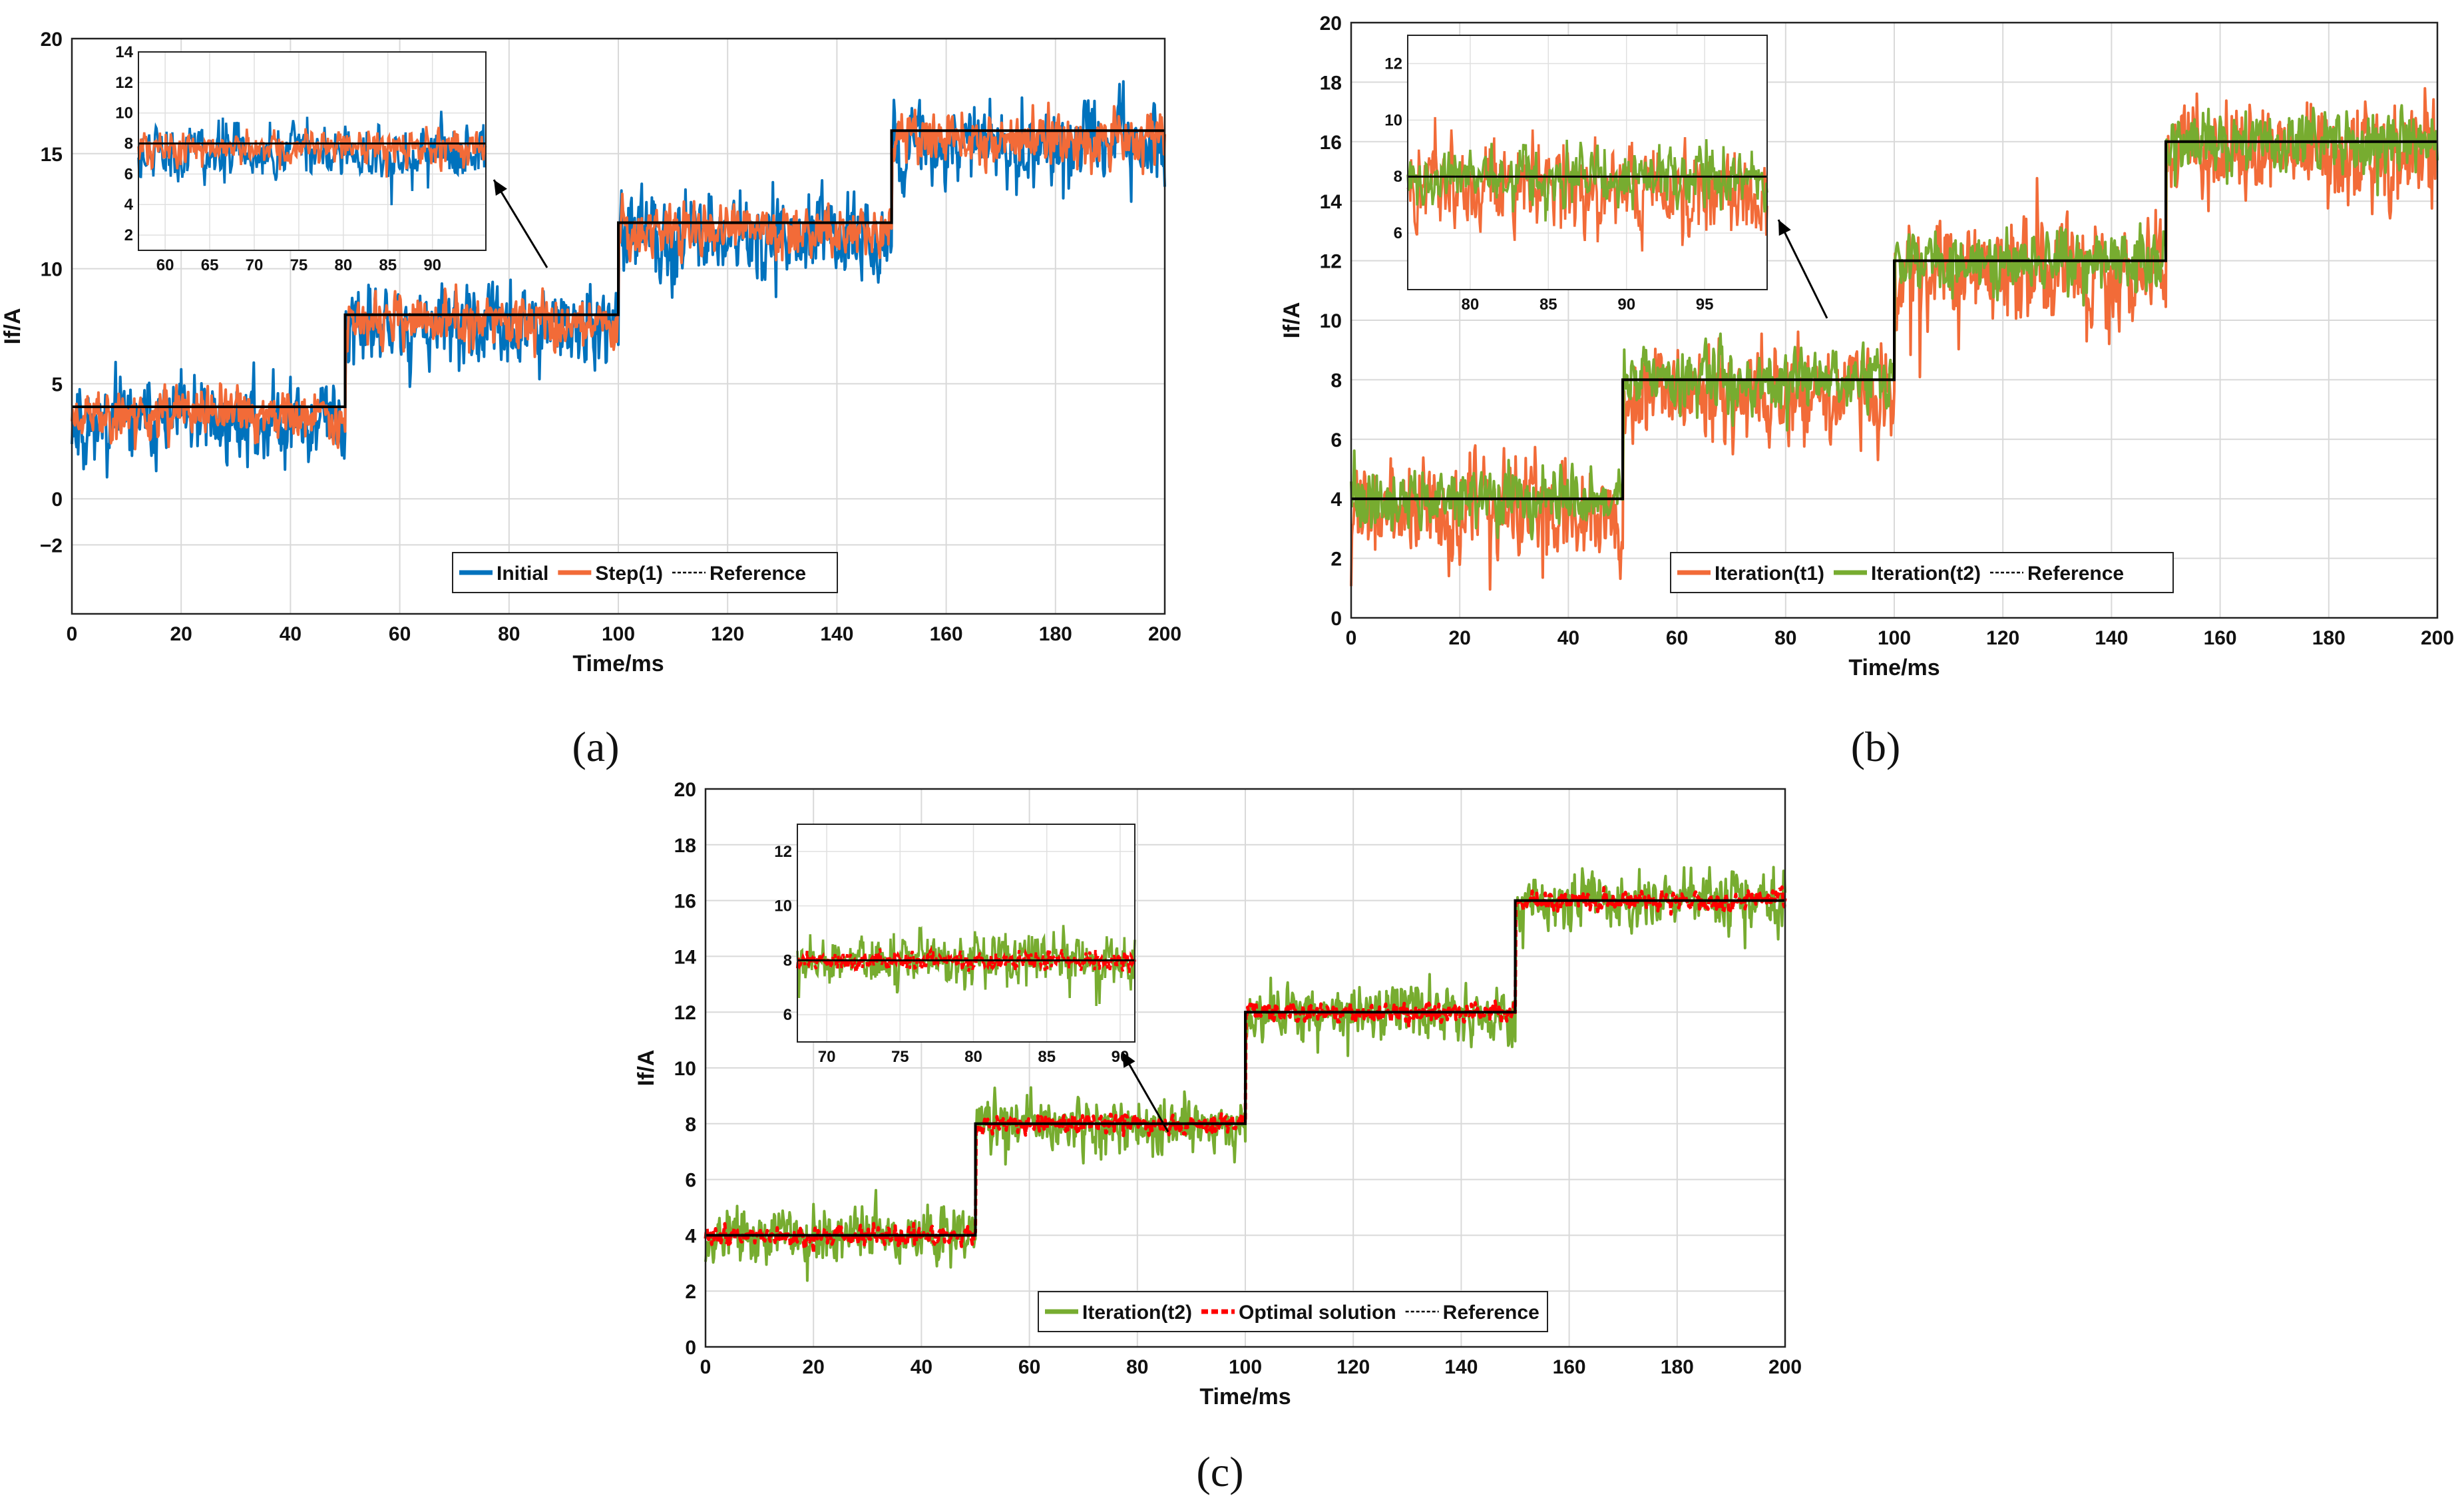 The height and width of the screenshot is (1504, 2464). I want to click on x-axis-title: Time/ms, so click(1894, 667).